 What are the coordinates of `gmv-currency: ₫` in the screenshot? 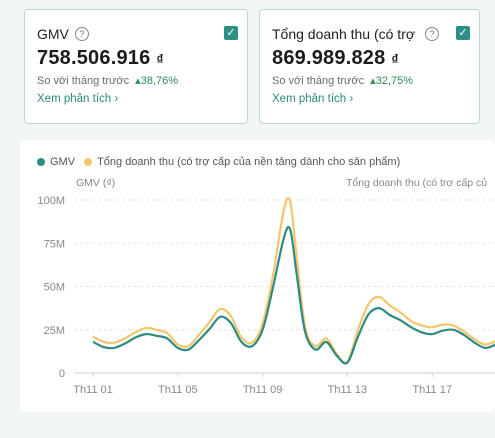 It's located at (160, 59).